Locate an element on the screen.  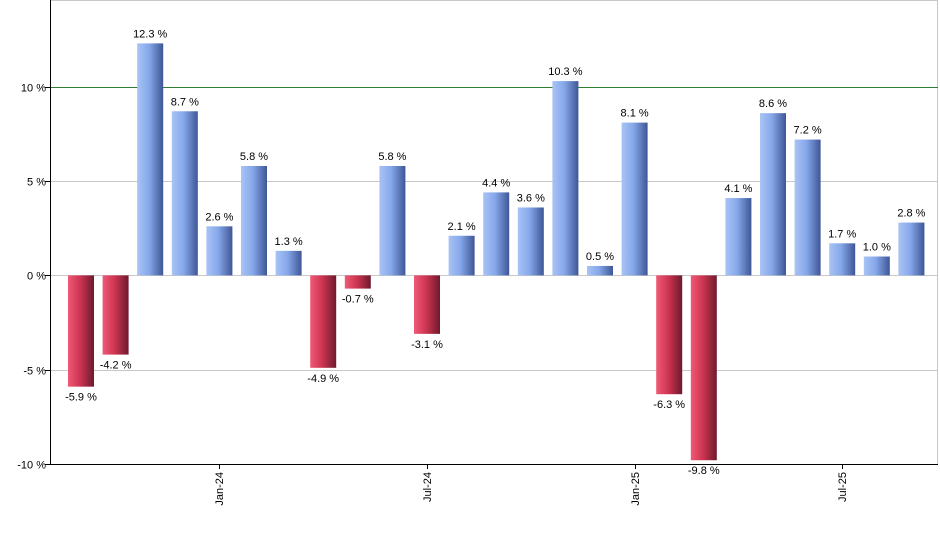
bar-value-label: -4.2 % is located at coordinates (116, 366).